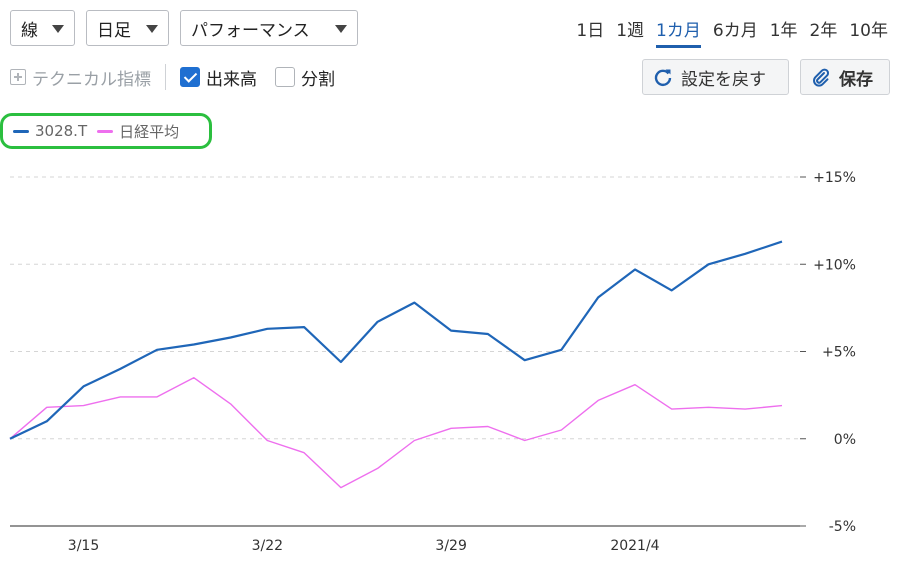  I want to click on legend-swatch-series-b, so click(105, 131).